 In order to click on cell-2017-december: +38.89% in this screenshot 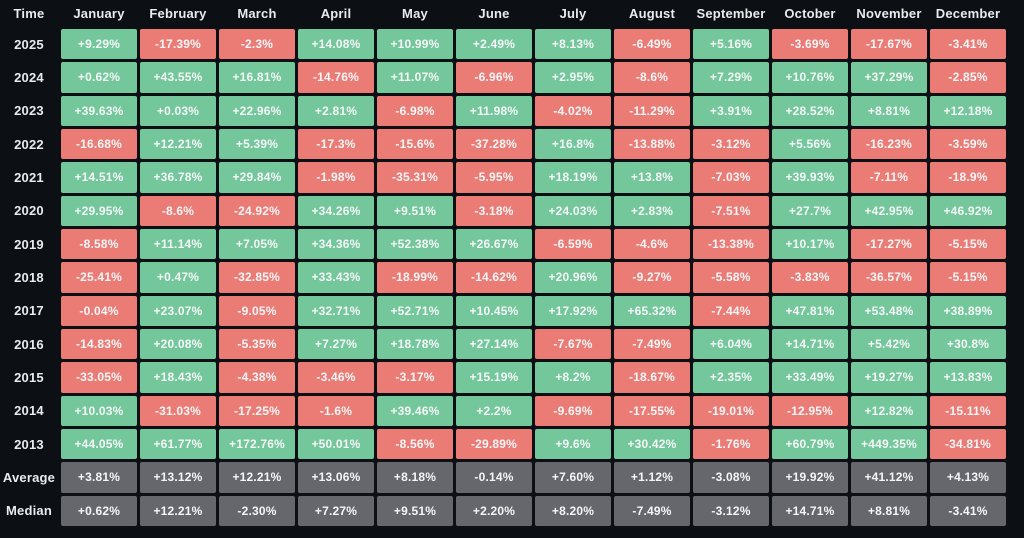, I will do `click(968, 310)`.